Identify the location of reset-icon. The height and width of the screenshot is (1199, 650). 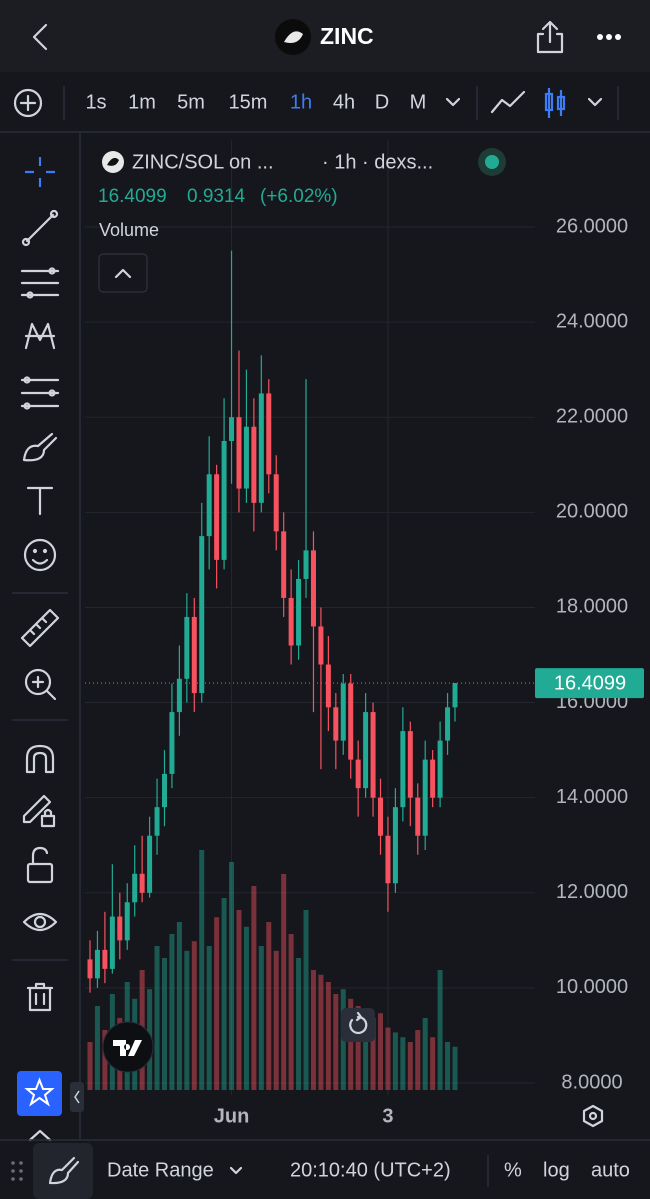
(358, 1023).